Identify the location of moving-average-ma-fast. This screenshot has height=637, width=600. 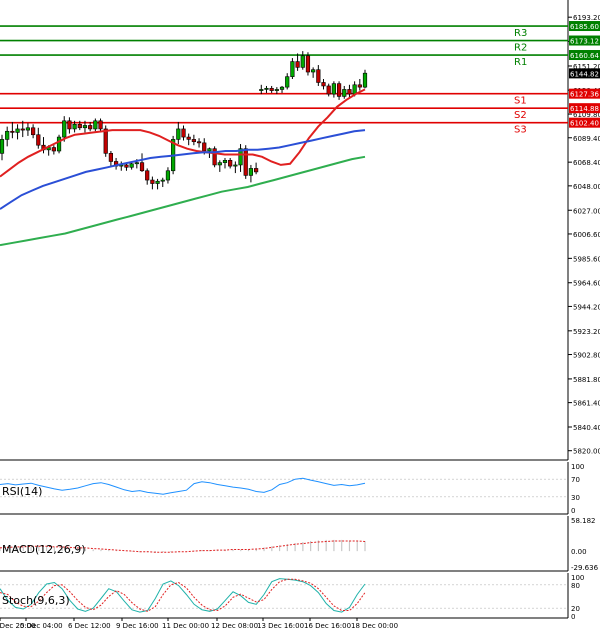
(183, 133).